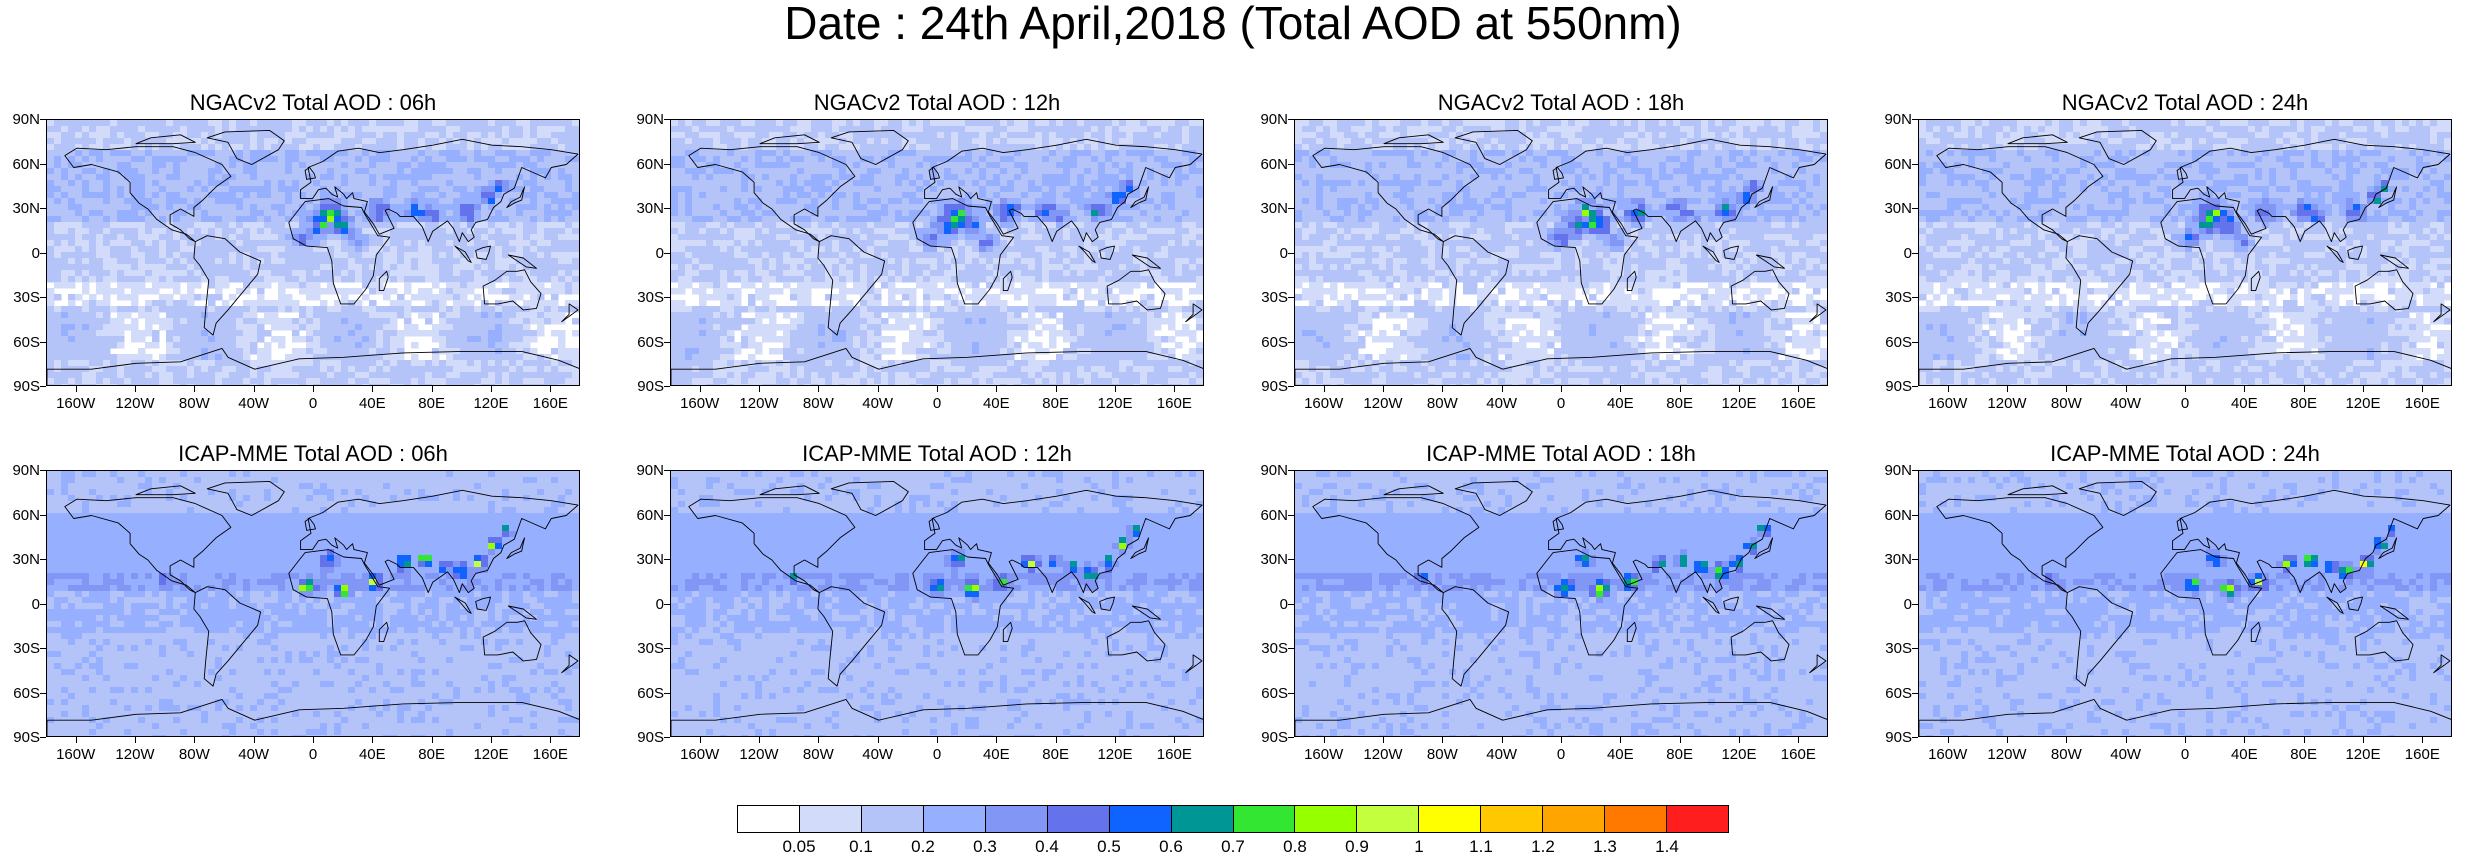  What do you see at coordinates (1739, 754) in the screenshot?
I see `lon-tick-label: 120E` at bounding box center [1739, 754].